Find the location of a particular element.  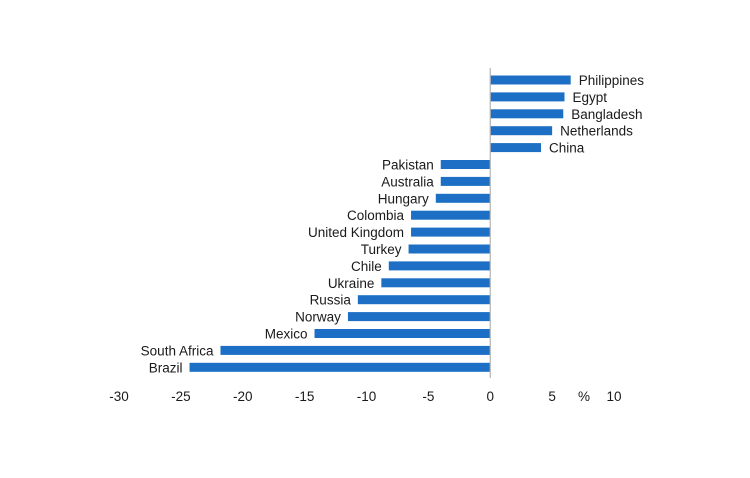

category-label-egypt: Egypt is located at coordinates (590, 97).